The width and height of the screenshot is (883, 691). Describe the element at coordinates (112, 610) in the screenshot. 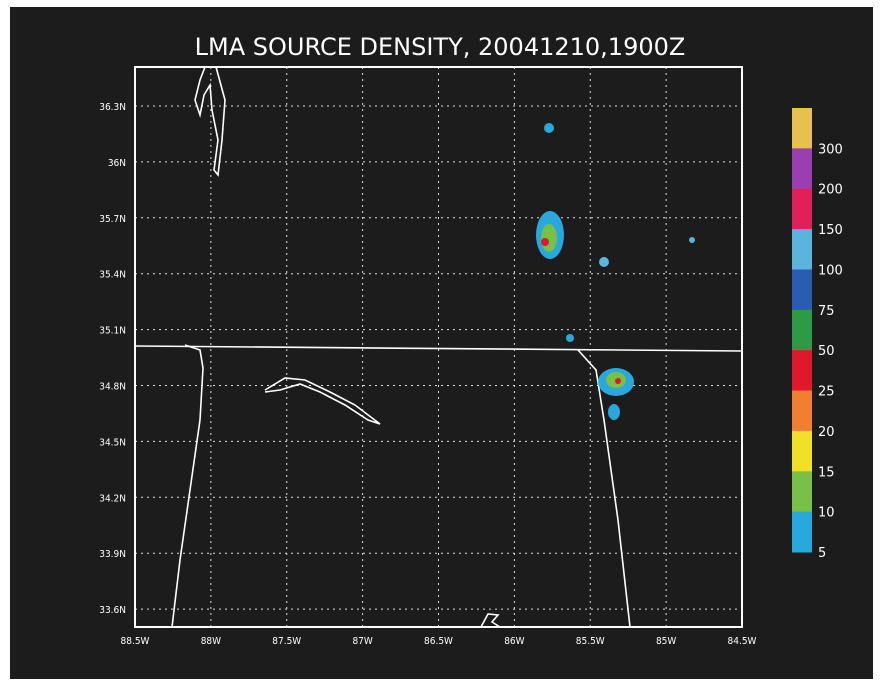

I see `latitude-label: 33.6N` at that location.